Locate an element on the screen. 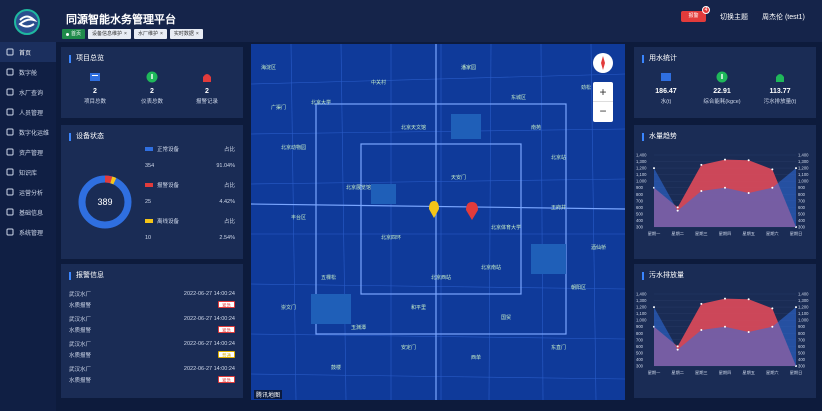 The image size is (822, 411). map-marker-red is located at coordinates (472, 211).